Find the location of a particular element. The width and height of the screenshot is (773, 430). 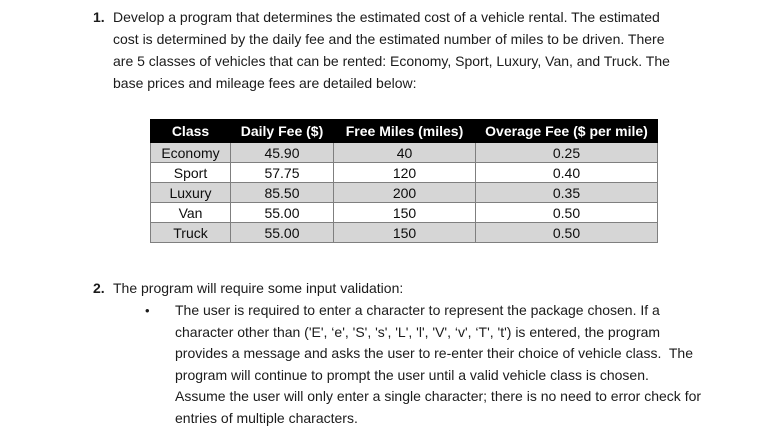

table-row-economy: Economy 45.90 40 0.25 is located at coordinates (404, 152).